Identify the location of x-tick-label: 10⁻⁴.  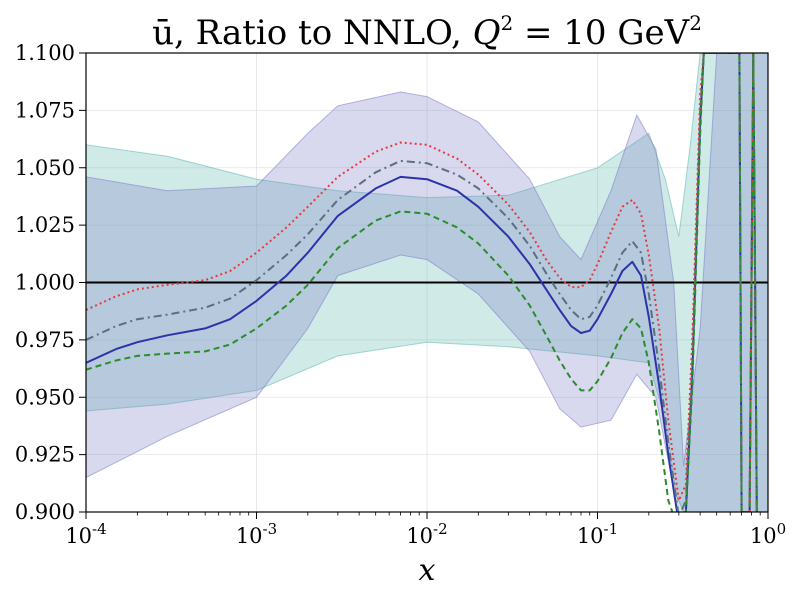
(85, 534).